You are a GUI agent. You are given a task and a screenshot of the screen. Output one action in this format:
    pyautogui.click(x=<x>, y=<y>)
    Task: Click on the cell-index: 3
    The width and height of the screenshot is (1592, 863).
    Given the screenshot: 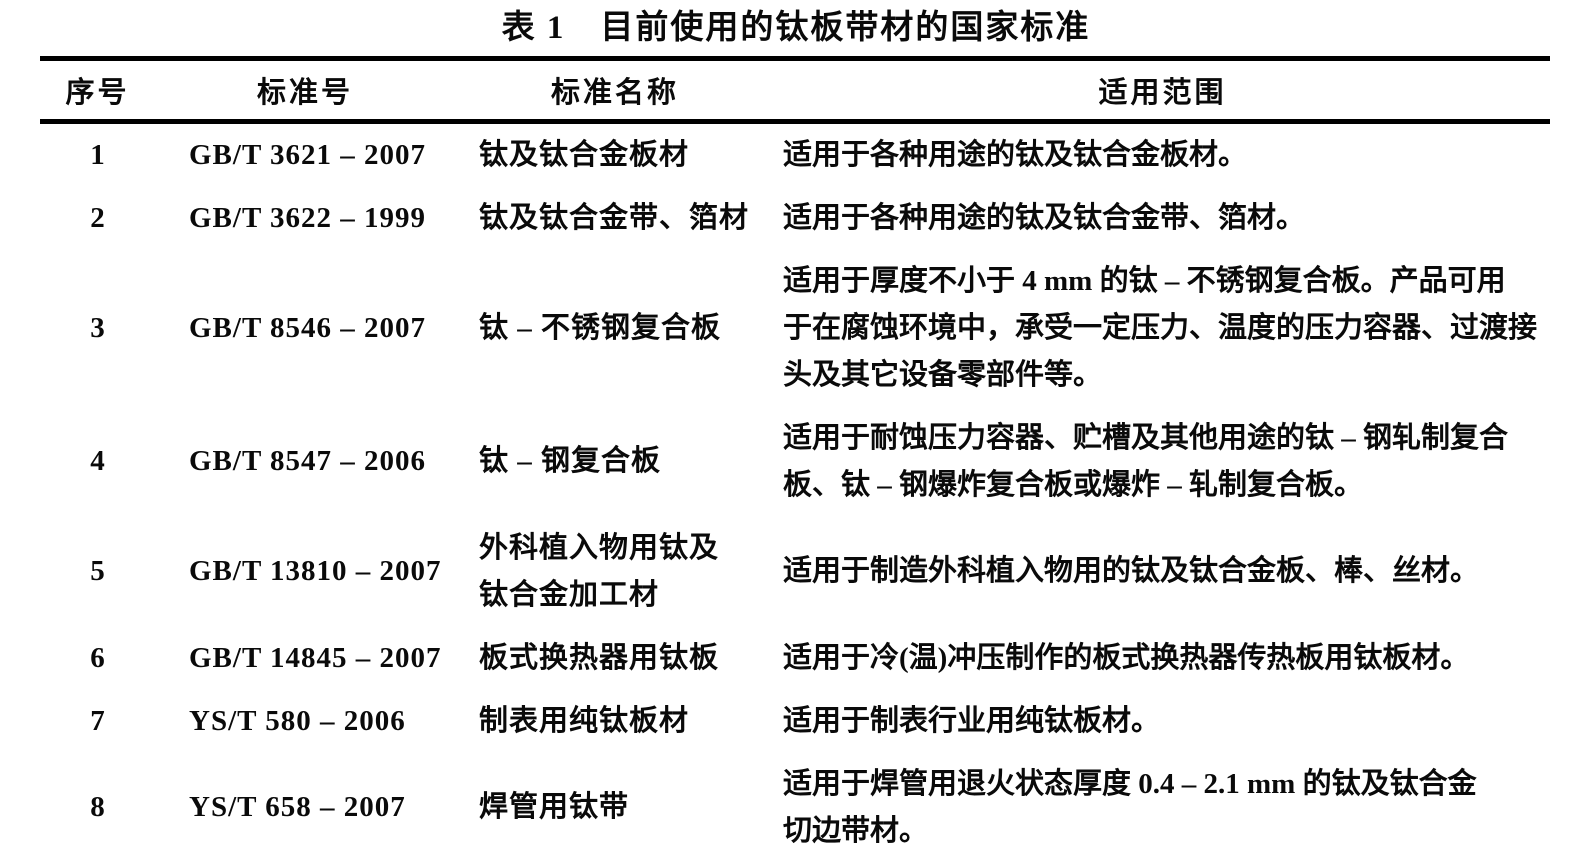 What is the action you would take?
    pyautogui.click(x=97, y=327)
    